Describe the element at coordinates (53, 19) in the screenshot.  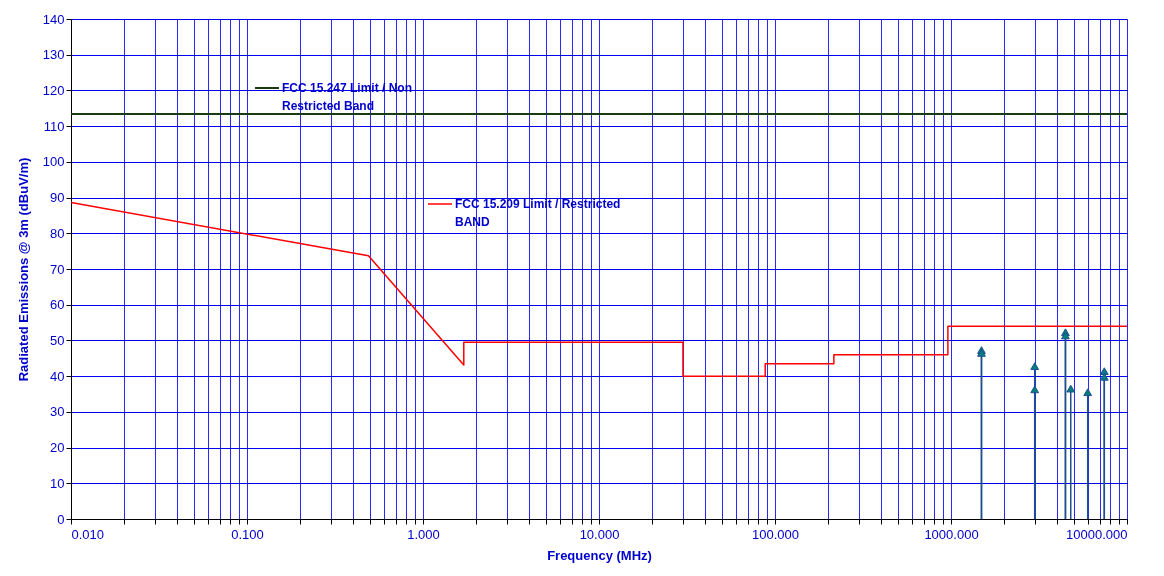
I see `y-tick-label: 140` at that location.